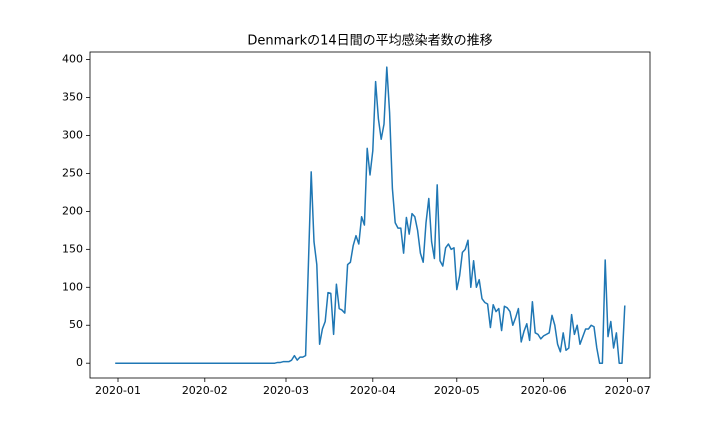  What do you see at coordinates (544, 390) in the screenshot?
I see `x-tick-label: 2020-06` at bounding box center [544, 390].